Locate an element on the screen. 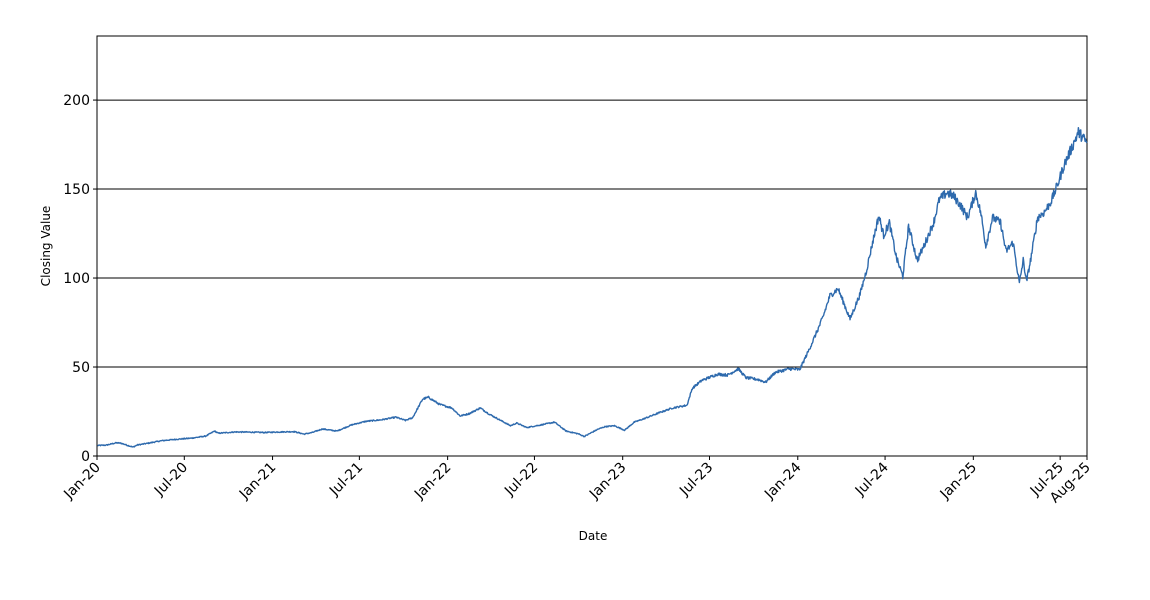 The width and height of the screenshot is (1150, 600). y-axis-ticks: 0 50 100 150 200 is located at coordinates (80, 279).